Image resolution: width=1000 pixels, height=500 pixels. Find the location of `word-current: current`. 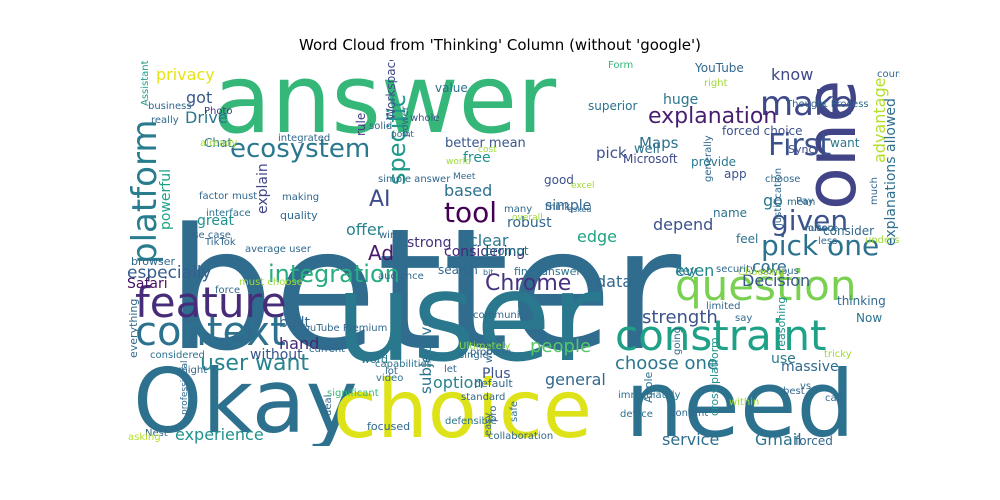

word-current: current is located at coordinates (327, 349).